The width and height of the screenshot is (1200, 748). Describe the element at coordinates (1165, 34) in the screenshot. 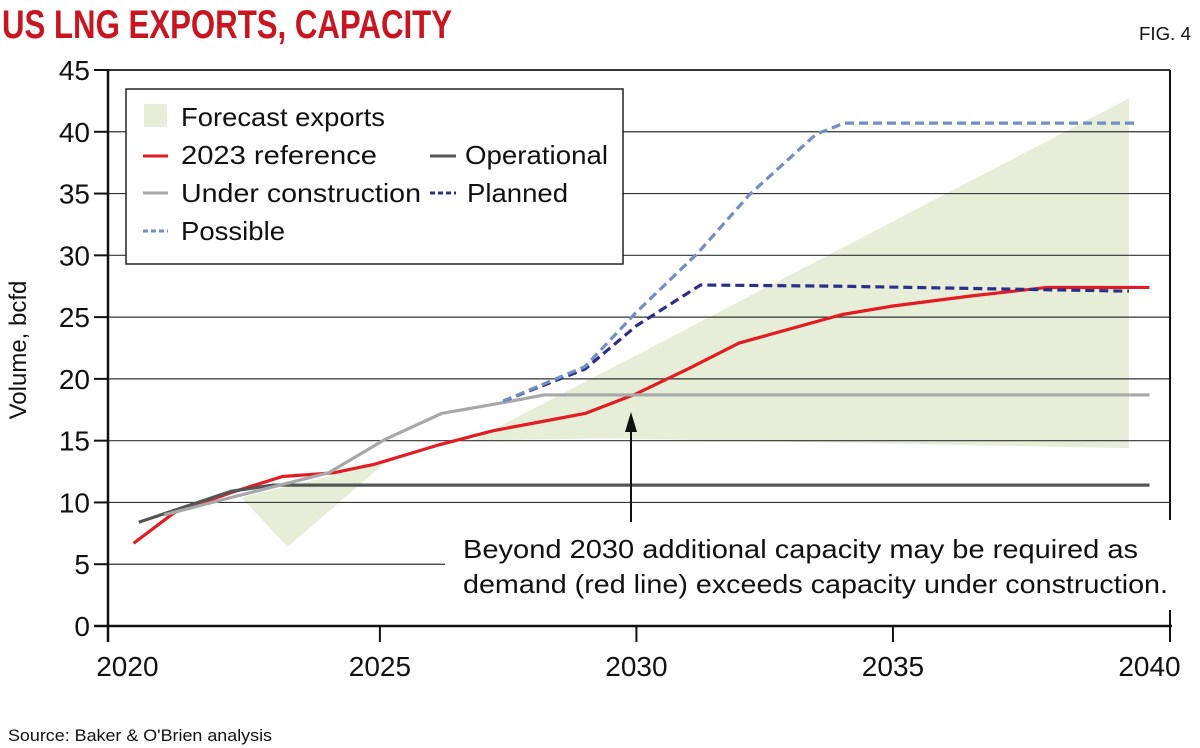

I see `figure-number: FIG. 4` at that location.